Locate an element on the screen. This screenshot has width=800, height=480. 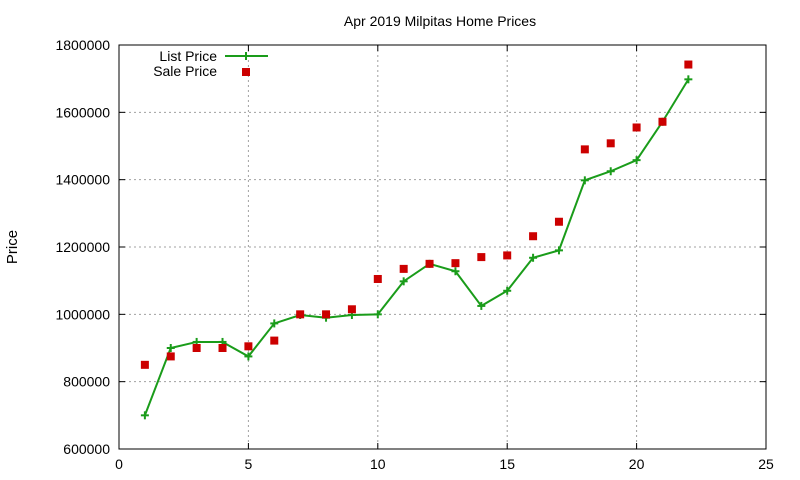
chart-title: Apr 2019 Milpitas Home Prices is located at coordinates (440, 21).